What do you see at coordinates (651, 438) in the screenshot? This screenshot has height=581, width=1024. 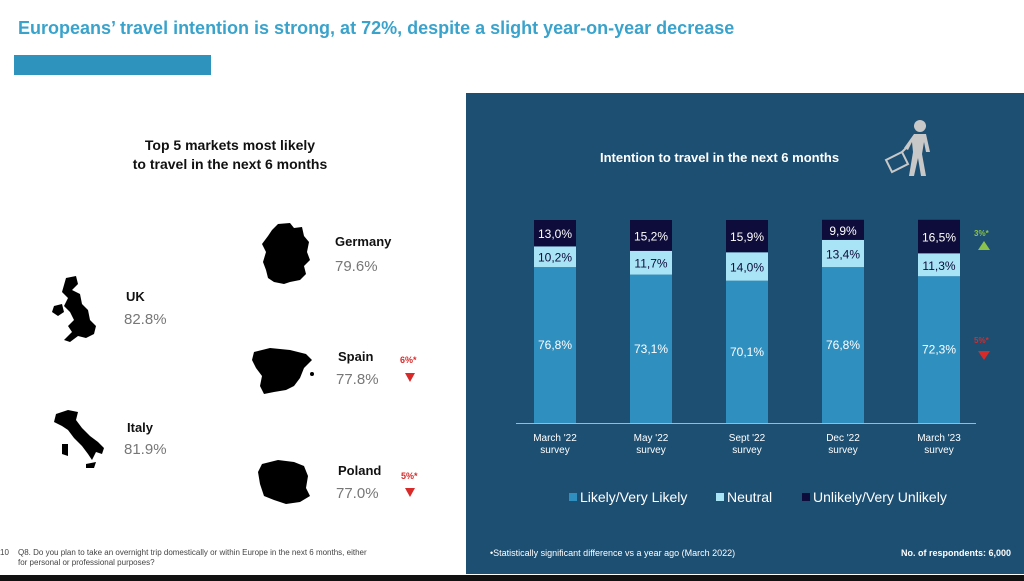 I see `category-label-2-1: May '22` at bounding box center [651, 438].